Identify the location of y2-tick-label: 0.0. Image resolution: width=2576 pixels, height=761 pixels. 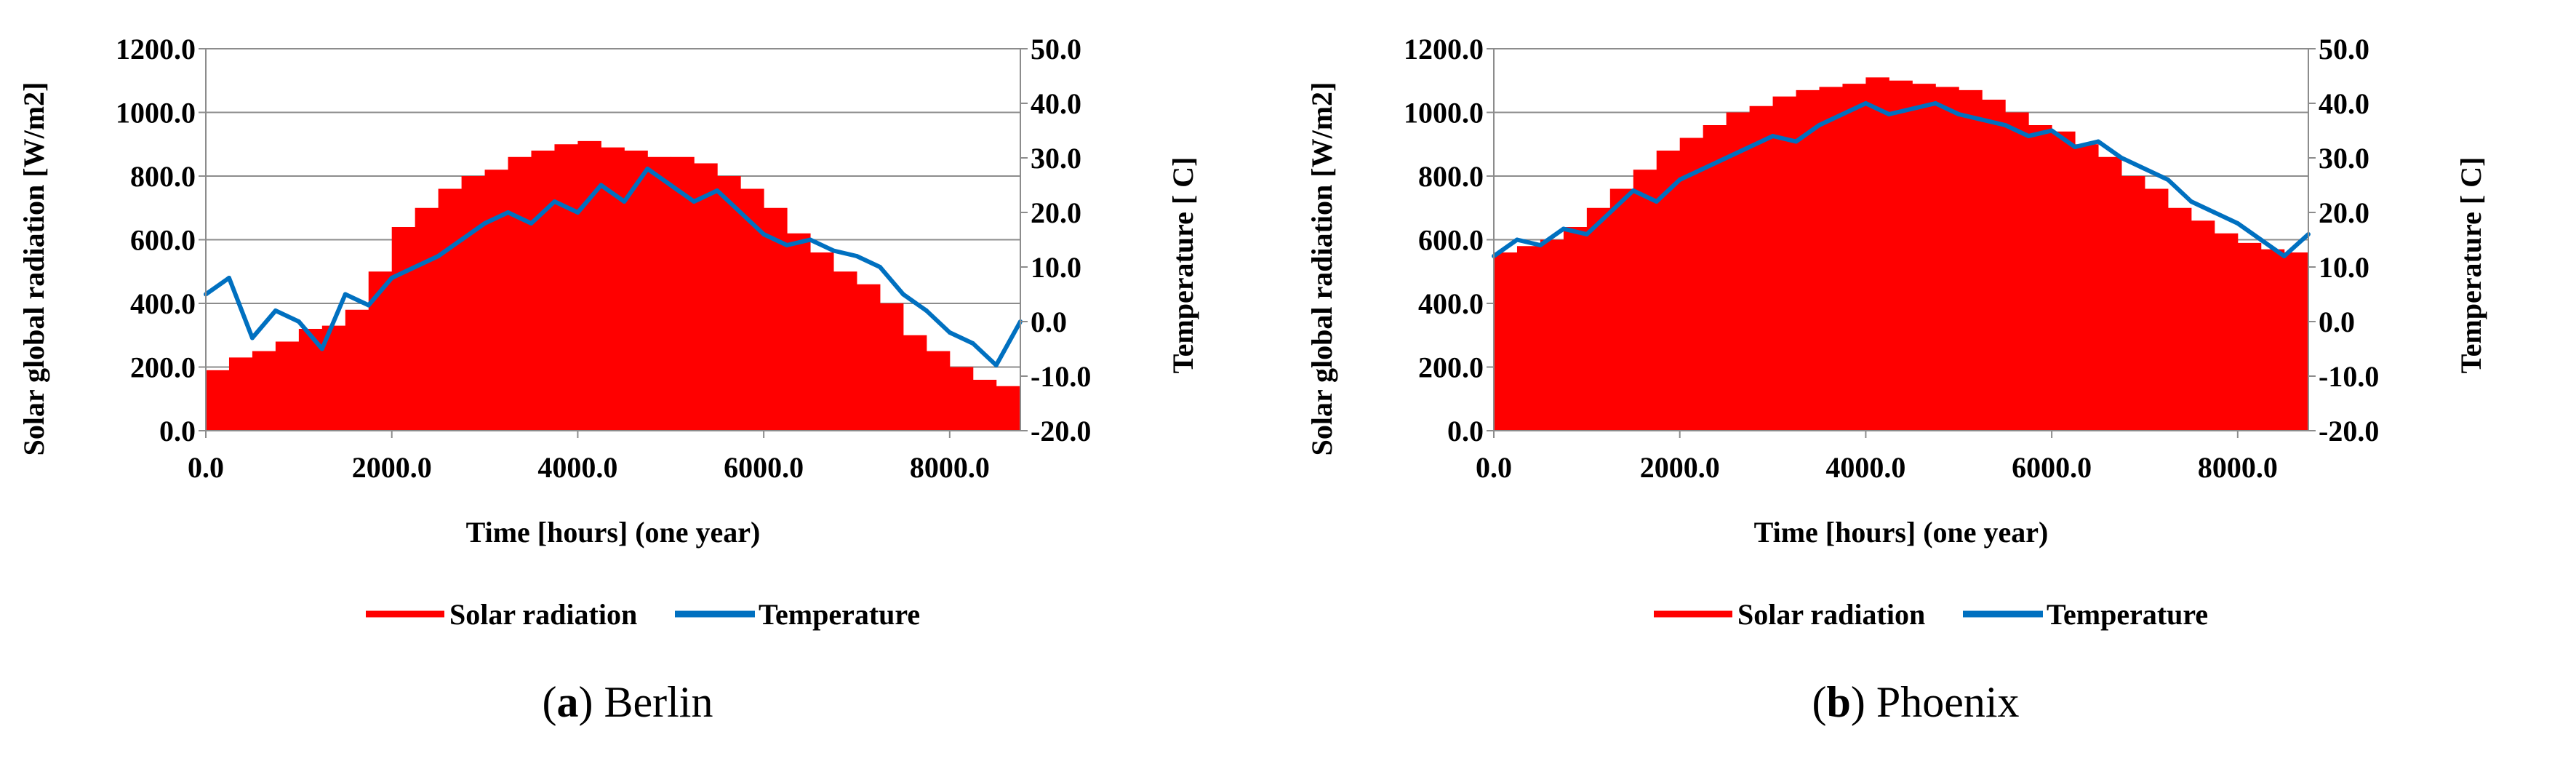
(1049, 322).